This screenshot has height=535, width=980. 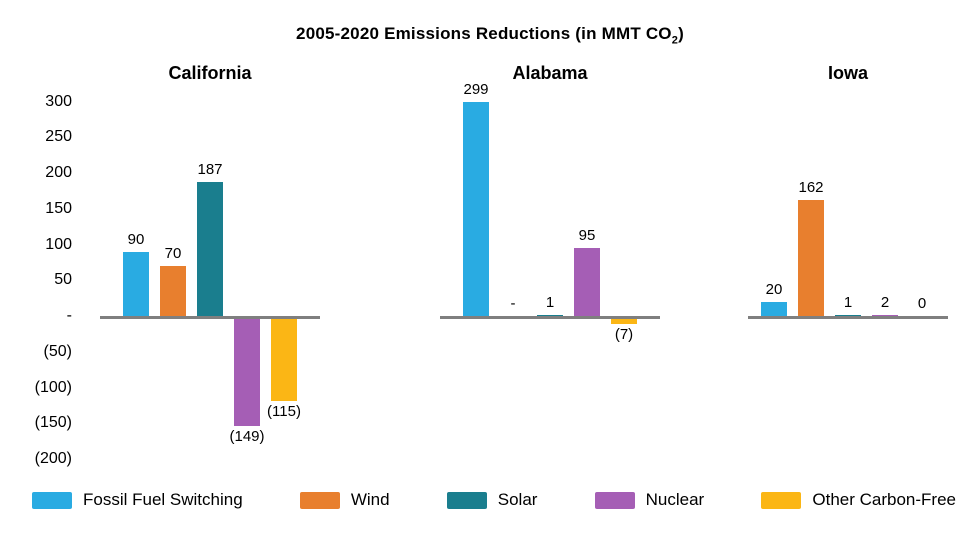 I want to click on legend-label-solar: Solar, so click(x=517, y=499).